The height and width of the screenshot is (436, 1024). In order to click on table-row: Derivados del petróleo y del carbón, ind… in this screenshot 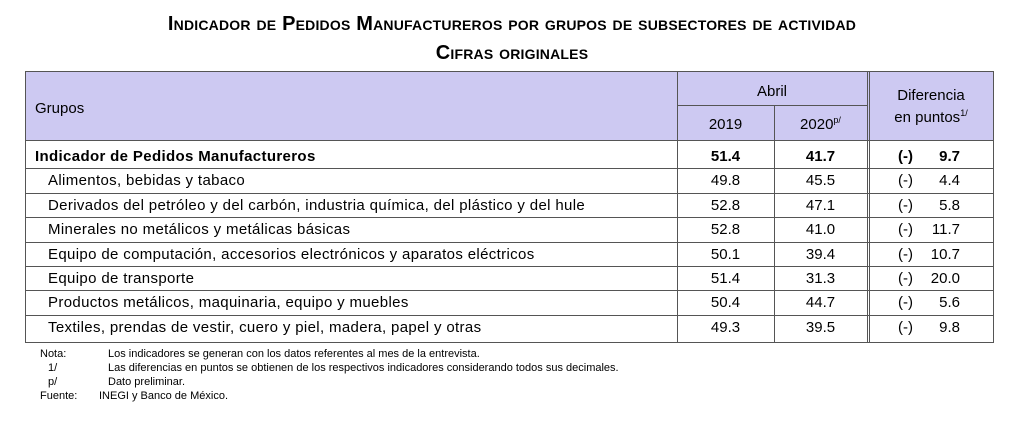, I will do `click(509, 206)`.